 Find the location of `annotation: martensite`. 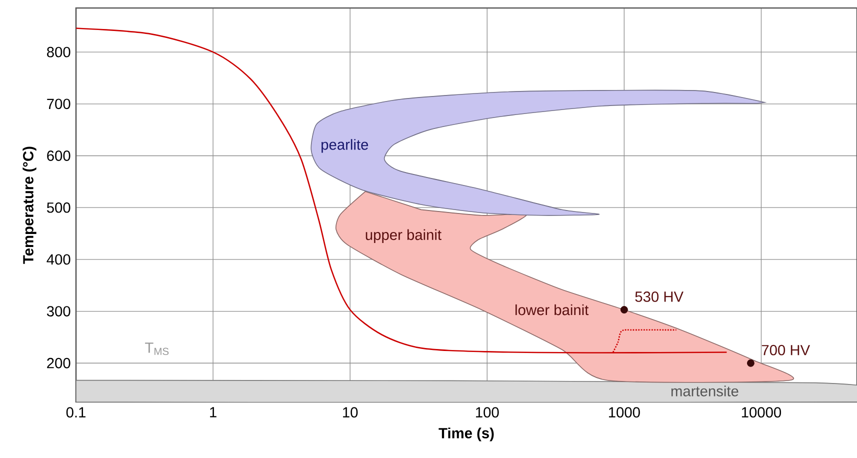

annotation: martensite is located at coordinates (704, 391).